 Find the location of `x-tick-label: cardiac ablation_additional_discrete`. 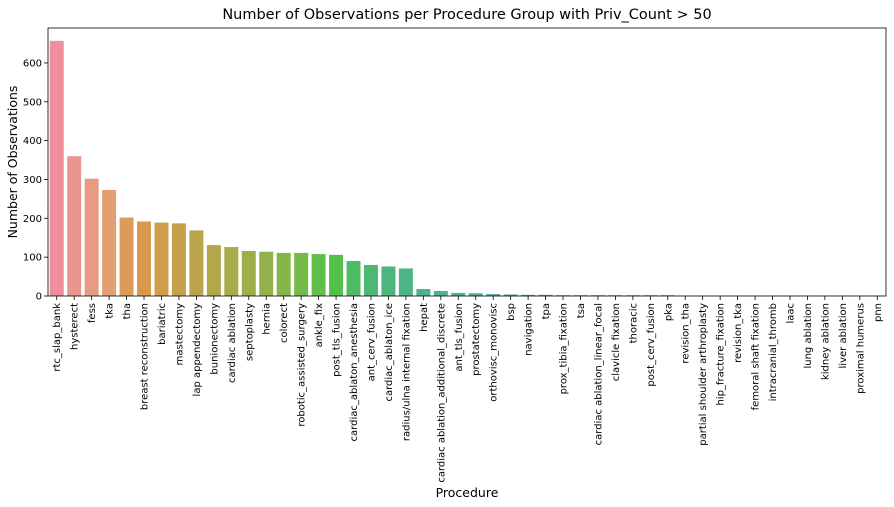

x-tick-label: cardiac ablation_additional_discrete is located at coordinates (441, 393).